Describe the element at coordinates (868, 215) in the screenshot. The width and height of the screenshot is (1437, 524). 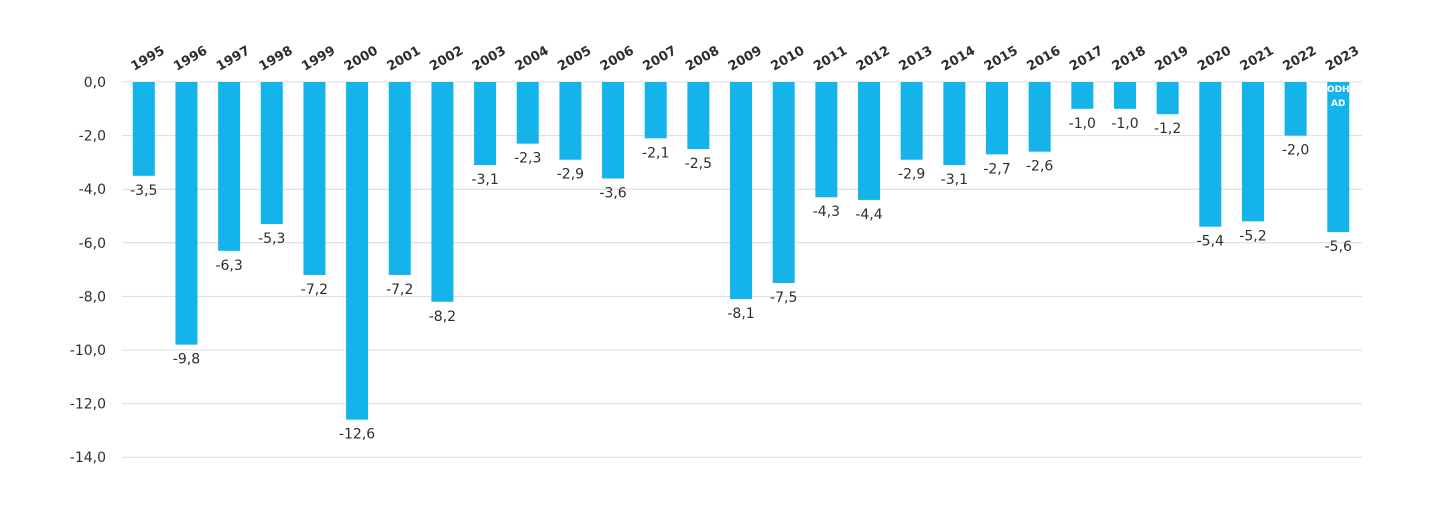
I see `data-label: -4,4` at that location.